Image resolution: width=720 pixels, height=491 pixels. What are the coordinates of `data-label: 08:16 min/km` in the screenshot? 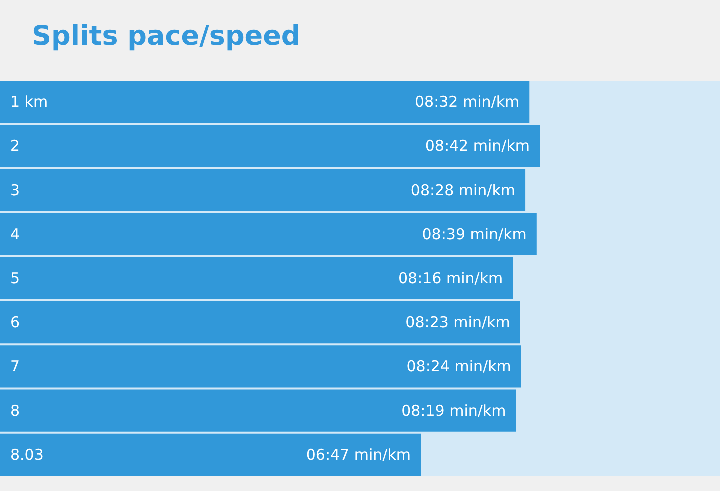 It's located at (451, 279).